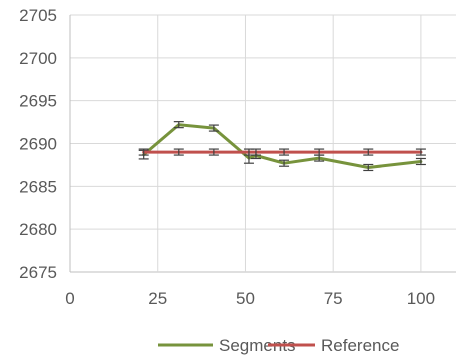 Image resolution: width=462 pixels, height=357 pixels. I want to click on y-tick-label: 2690, so click(38, 144).